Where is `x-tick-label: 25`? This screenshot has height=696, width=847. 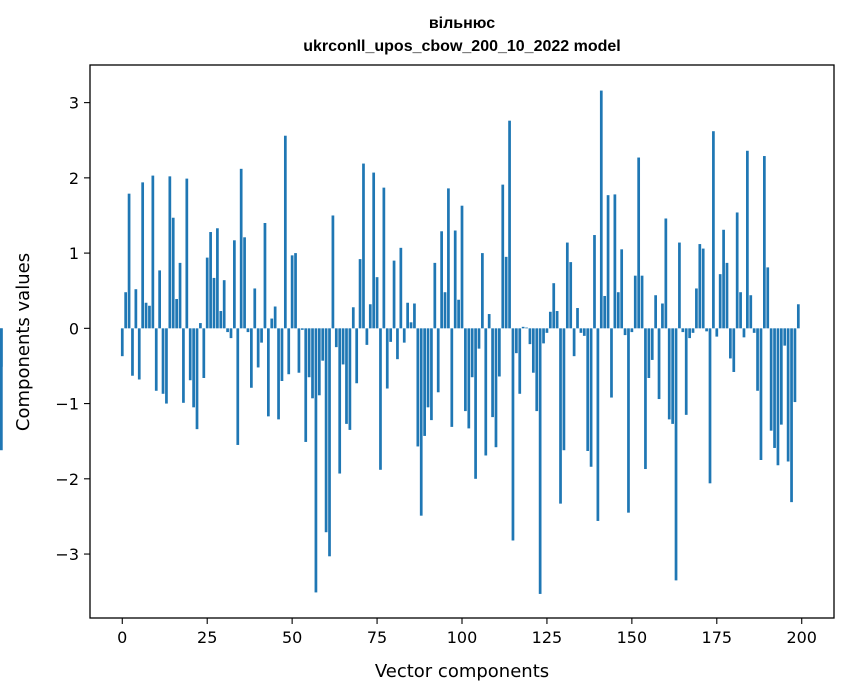 x-tick-label: 25 is located at coordinates (207, 637).